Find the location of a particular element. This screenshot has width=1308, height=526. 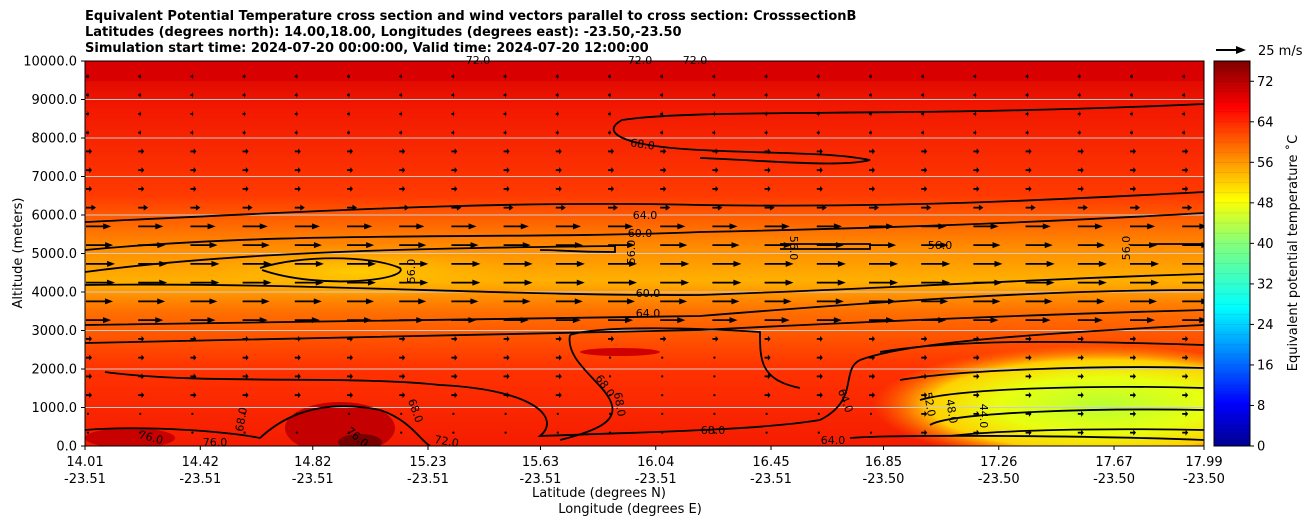

colorbar-tick-label: 40 is located at coordinates (1265, 244).